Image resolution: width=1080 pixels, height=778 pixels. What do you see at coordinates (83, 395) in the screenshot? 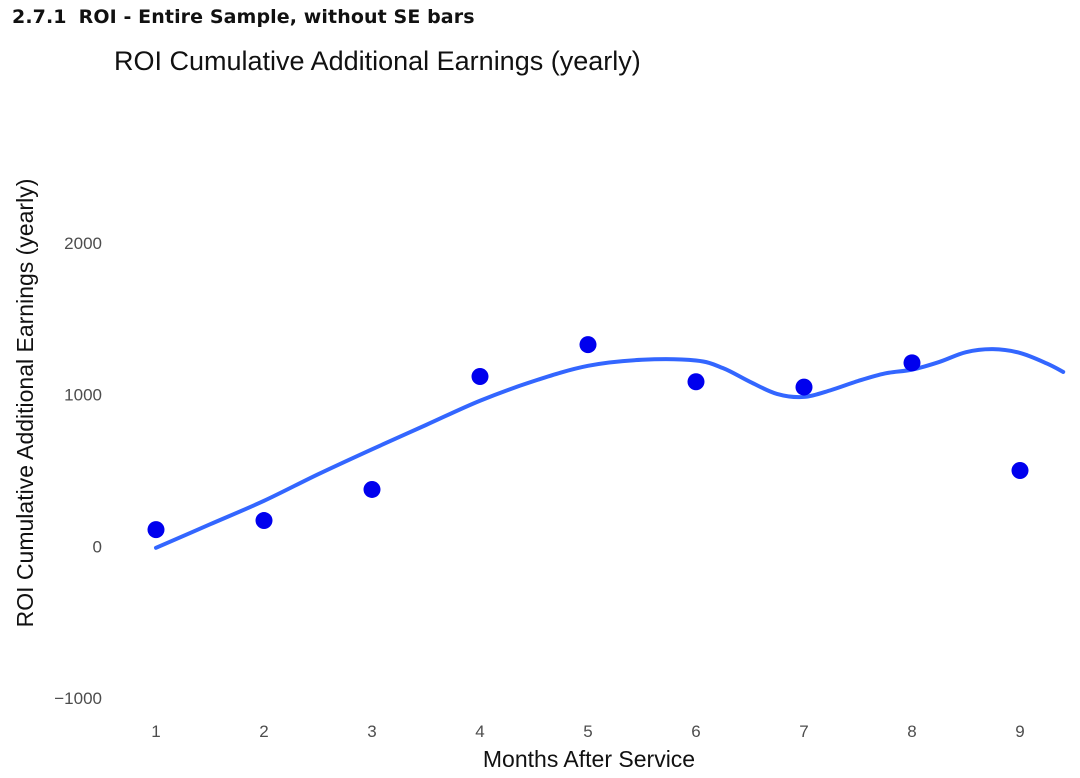
I see `y-tick-label: 1000` at bounding box center [83, 395].